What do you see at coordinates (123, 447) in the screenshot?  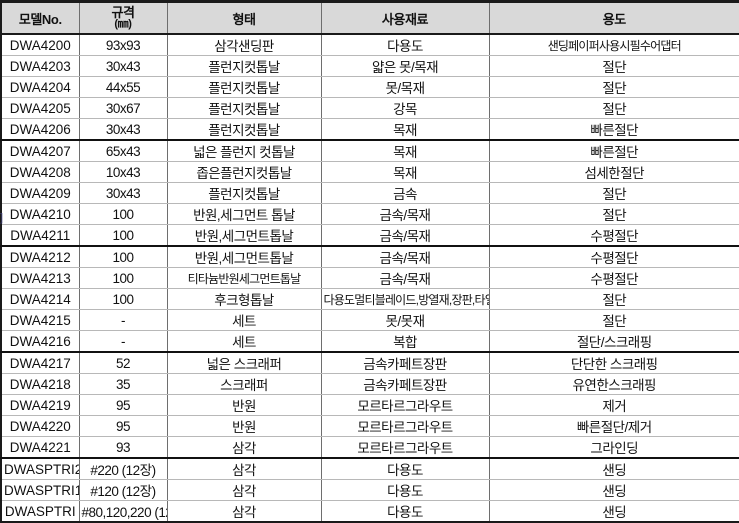 I see `cell-spec: 93` at bounding box center [123, 447].